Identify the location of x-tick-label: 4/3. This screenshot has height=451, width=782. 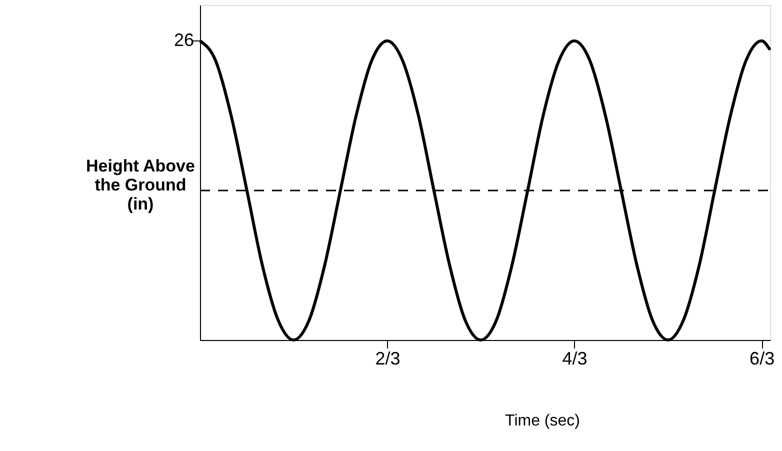
(575, 358).